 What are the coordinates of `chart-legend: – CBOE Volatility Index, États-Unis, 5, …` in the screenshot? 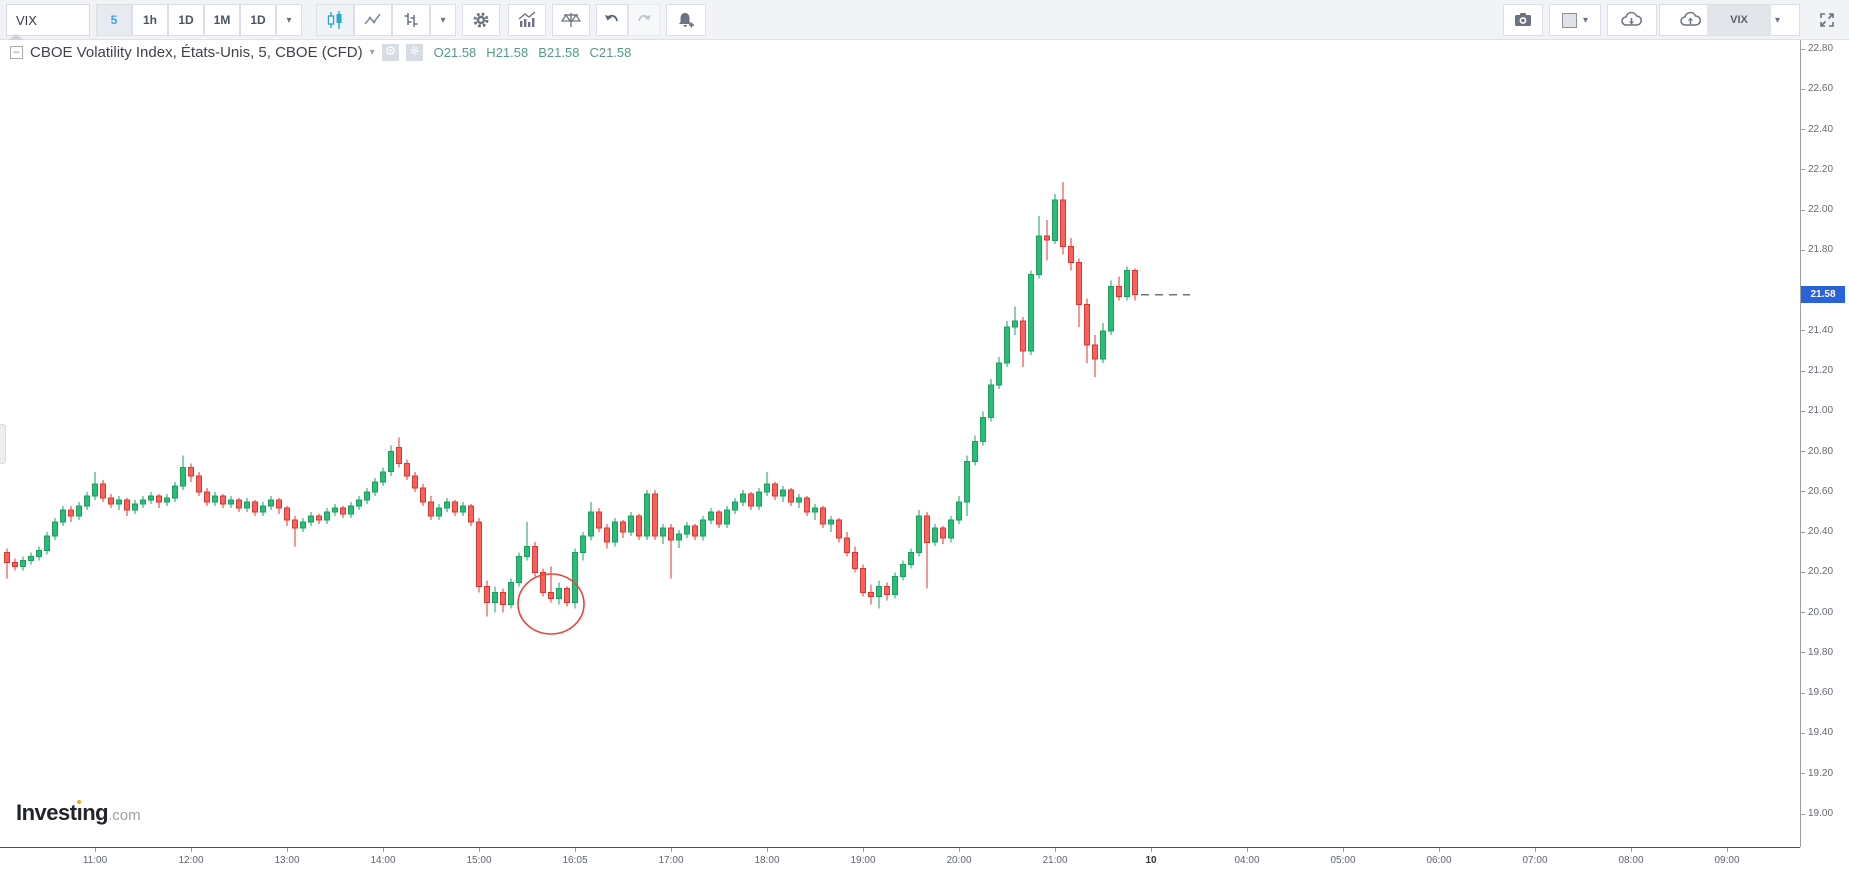 It's located at (320, 52).